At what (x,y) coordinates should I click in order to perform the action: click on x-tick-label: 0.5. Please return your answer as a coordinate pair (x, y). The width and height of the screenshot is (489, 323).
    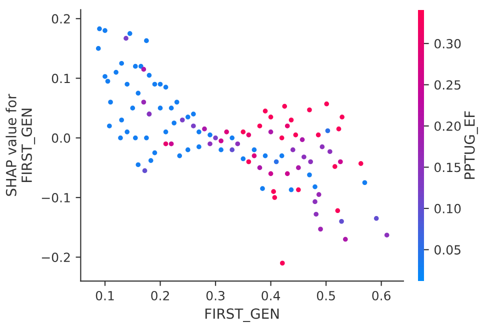
    Looking at the image, I should click on (325, 295).